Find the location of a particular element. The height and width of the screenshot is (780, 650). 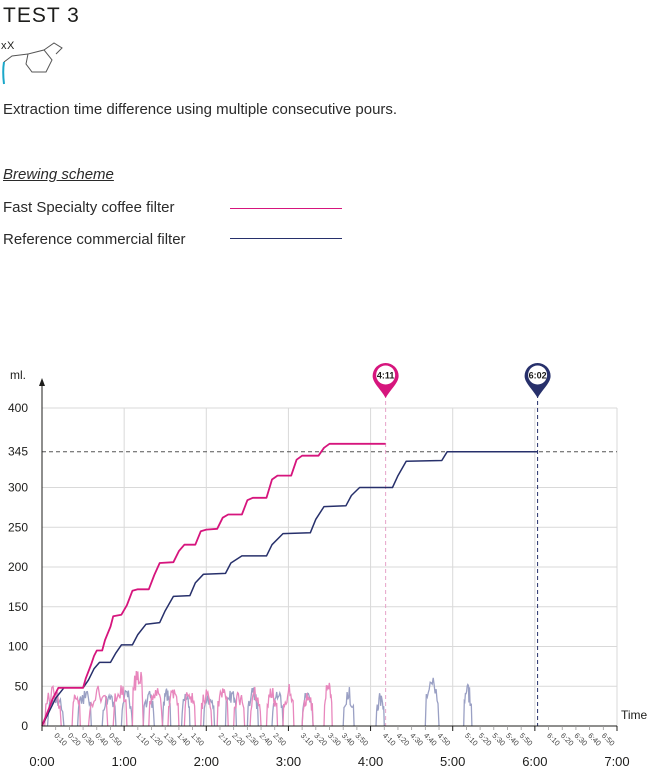

y-axis-arrow is located at coordinates (42, 382).